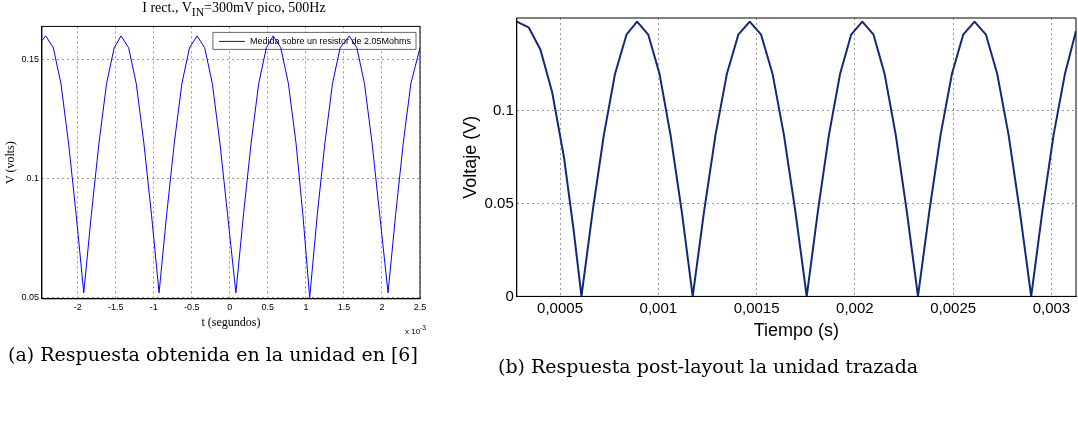  I want to click on y-tick-label: 0.15, so click(30, 59).